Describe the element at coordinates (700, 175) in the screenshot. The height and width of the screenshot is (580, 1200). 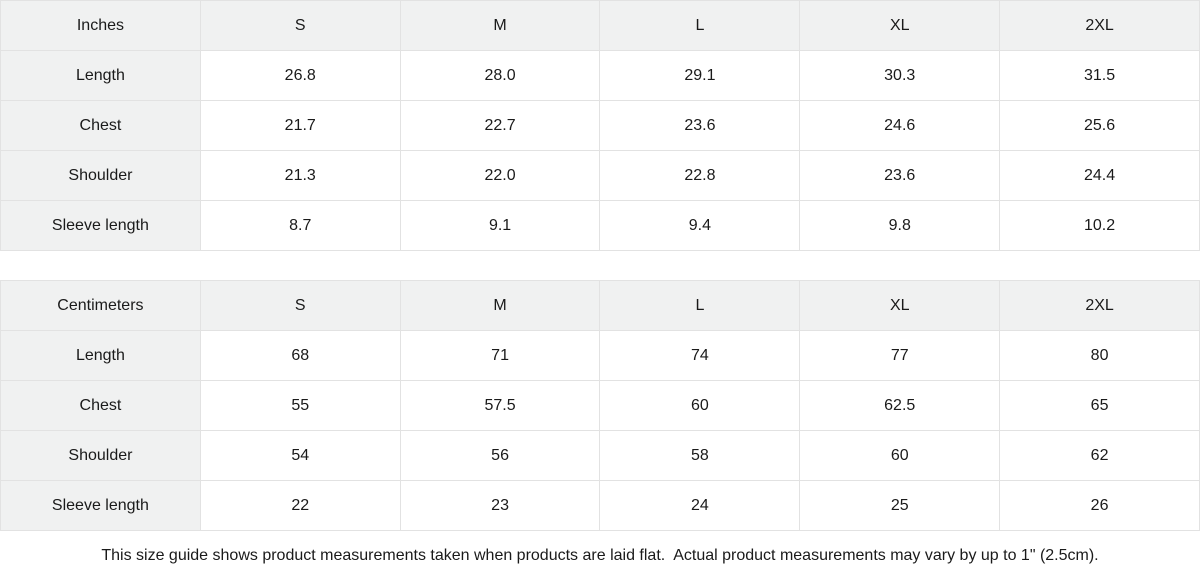
I see `measurement-cell: 22.8` at that location.